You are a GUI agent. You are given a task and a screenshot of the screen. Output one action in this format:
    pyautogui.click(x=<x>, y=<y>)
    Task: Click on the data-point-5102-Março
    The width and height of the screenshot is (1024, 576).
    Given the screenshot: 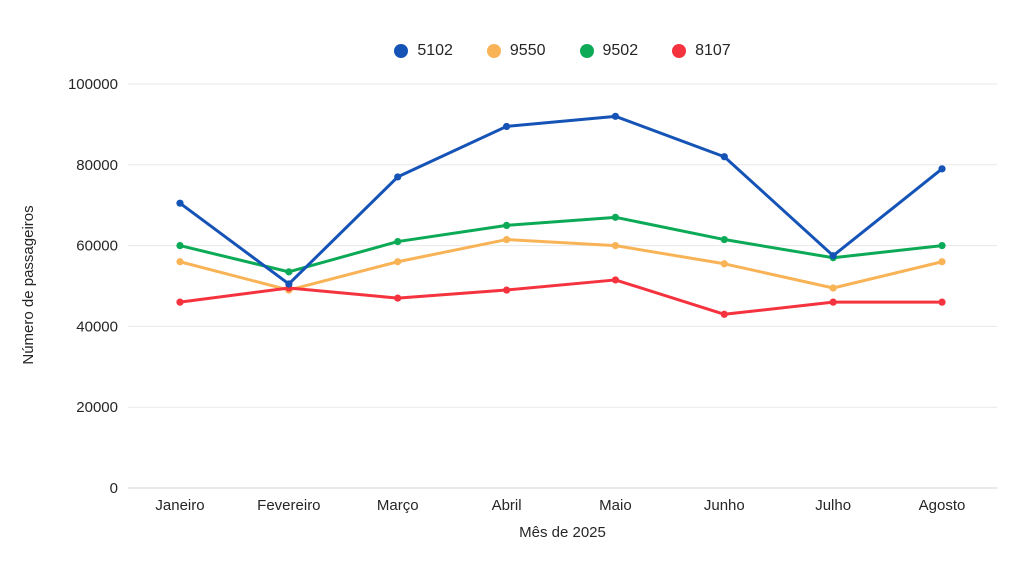 What is the action you would take?
    pyautogui.click(x=398, y=177)
    